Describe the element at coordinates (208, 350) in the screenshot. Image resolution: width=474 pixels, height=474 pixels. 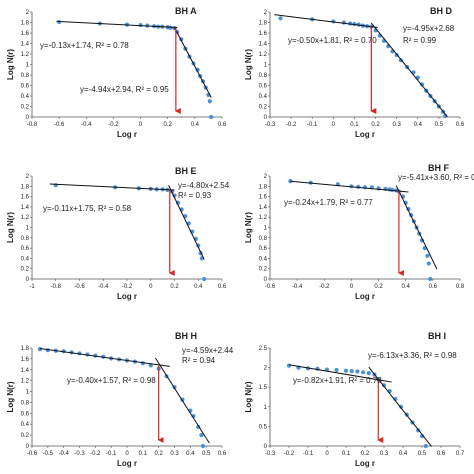
I see `equation-label: y=-4.59x+2.44` at that location.